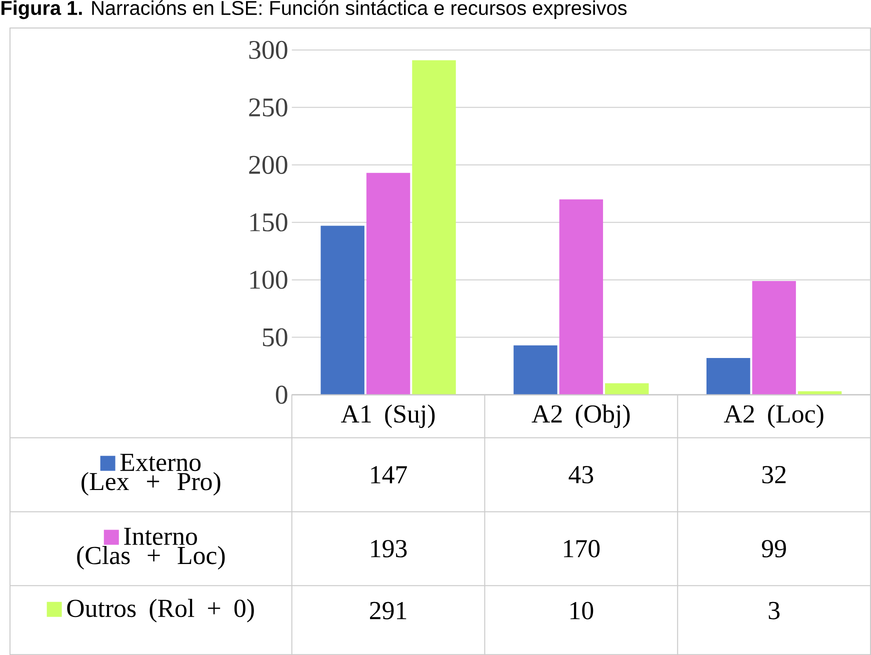 This screenshot has height=655, width=871. Describe the element at coordinates (774, 549) in the screenshot. I see `data-label: 99` at that location.